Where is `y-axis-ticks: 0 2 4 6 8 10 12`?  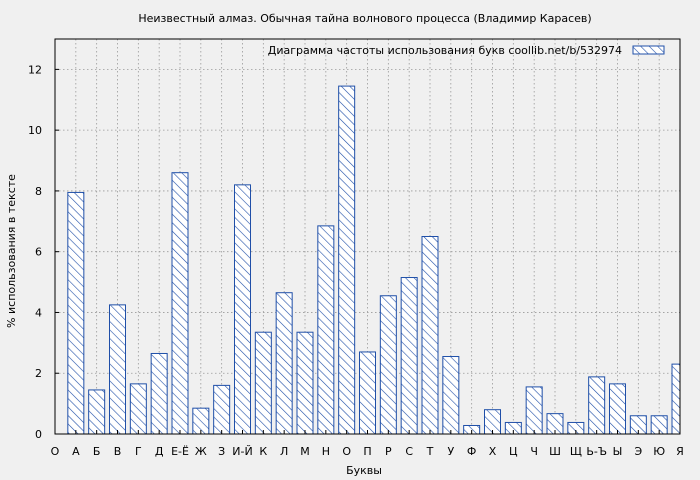 y-axis-ticks: 0 2 4 6 8 10 12 is located at coordinates (43, 252).